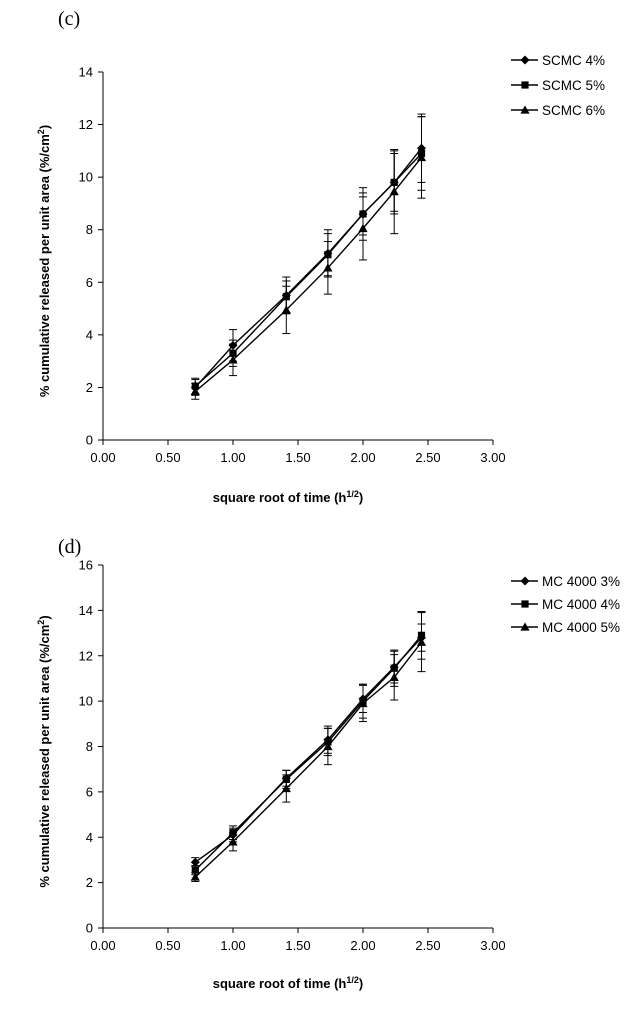 This screenshot has width=628, height=1025. Describe the element at coordinates (573, 60) in the screenshot. I see `legend-label: SCMC 4%` at that location.